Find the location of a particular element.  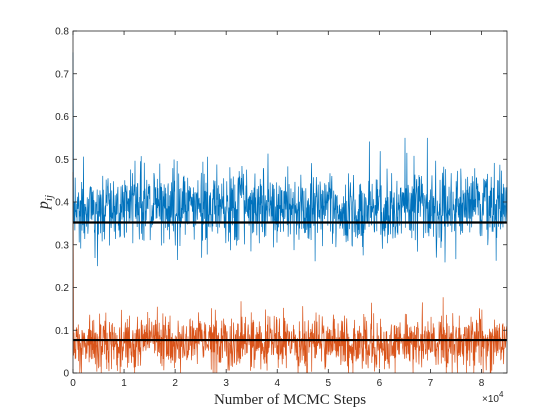

y-tick-label: 0.3 is located at coordinates (62, 245).